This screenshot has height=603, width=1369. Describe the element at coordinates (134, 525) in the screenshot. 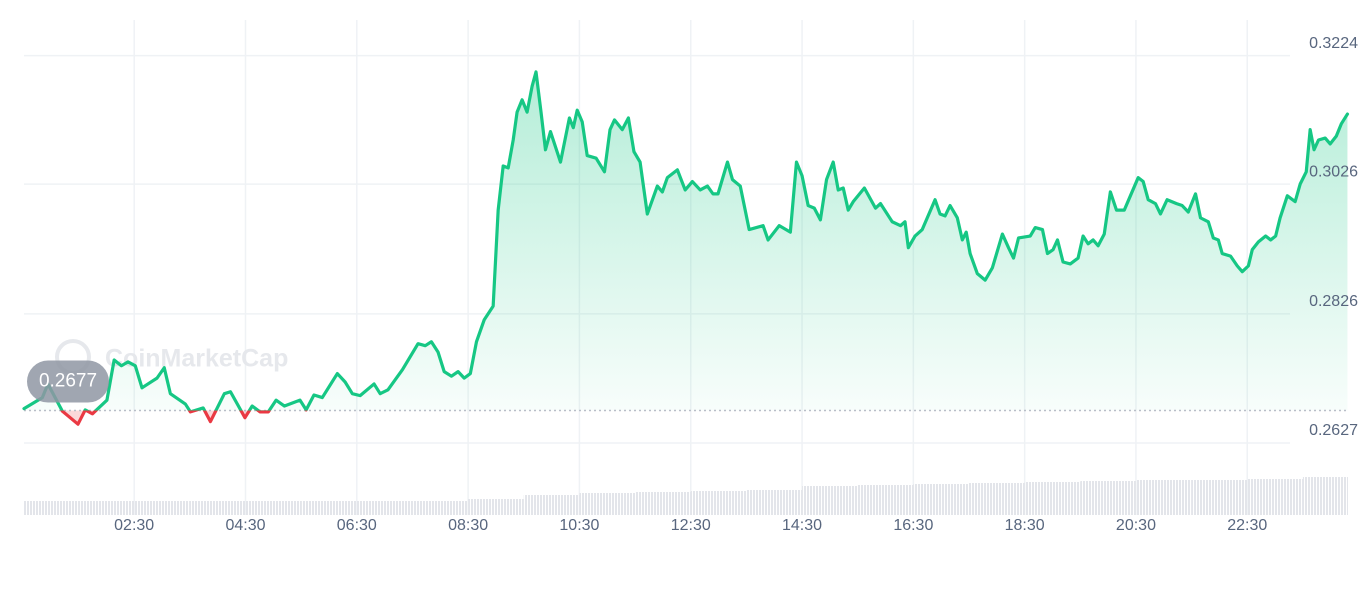

I see `x-tick-label: 02:30` at that location.